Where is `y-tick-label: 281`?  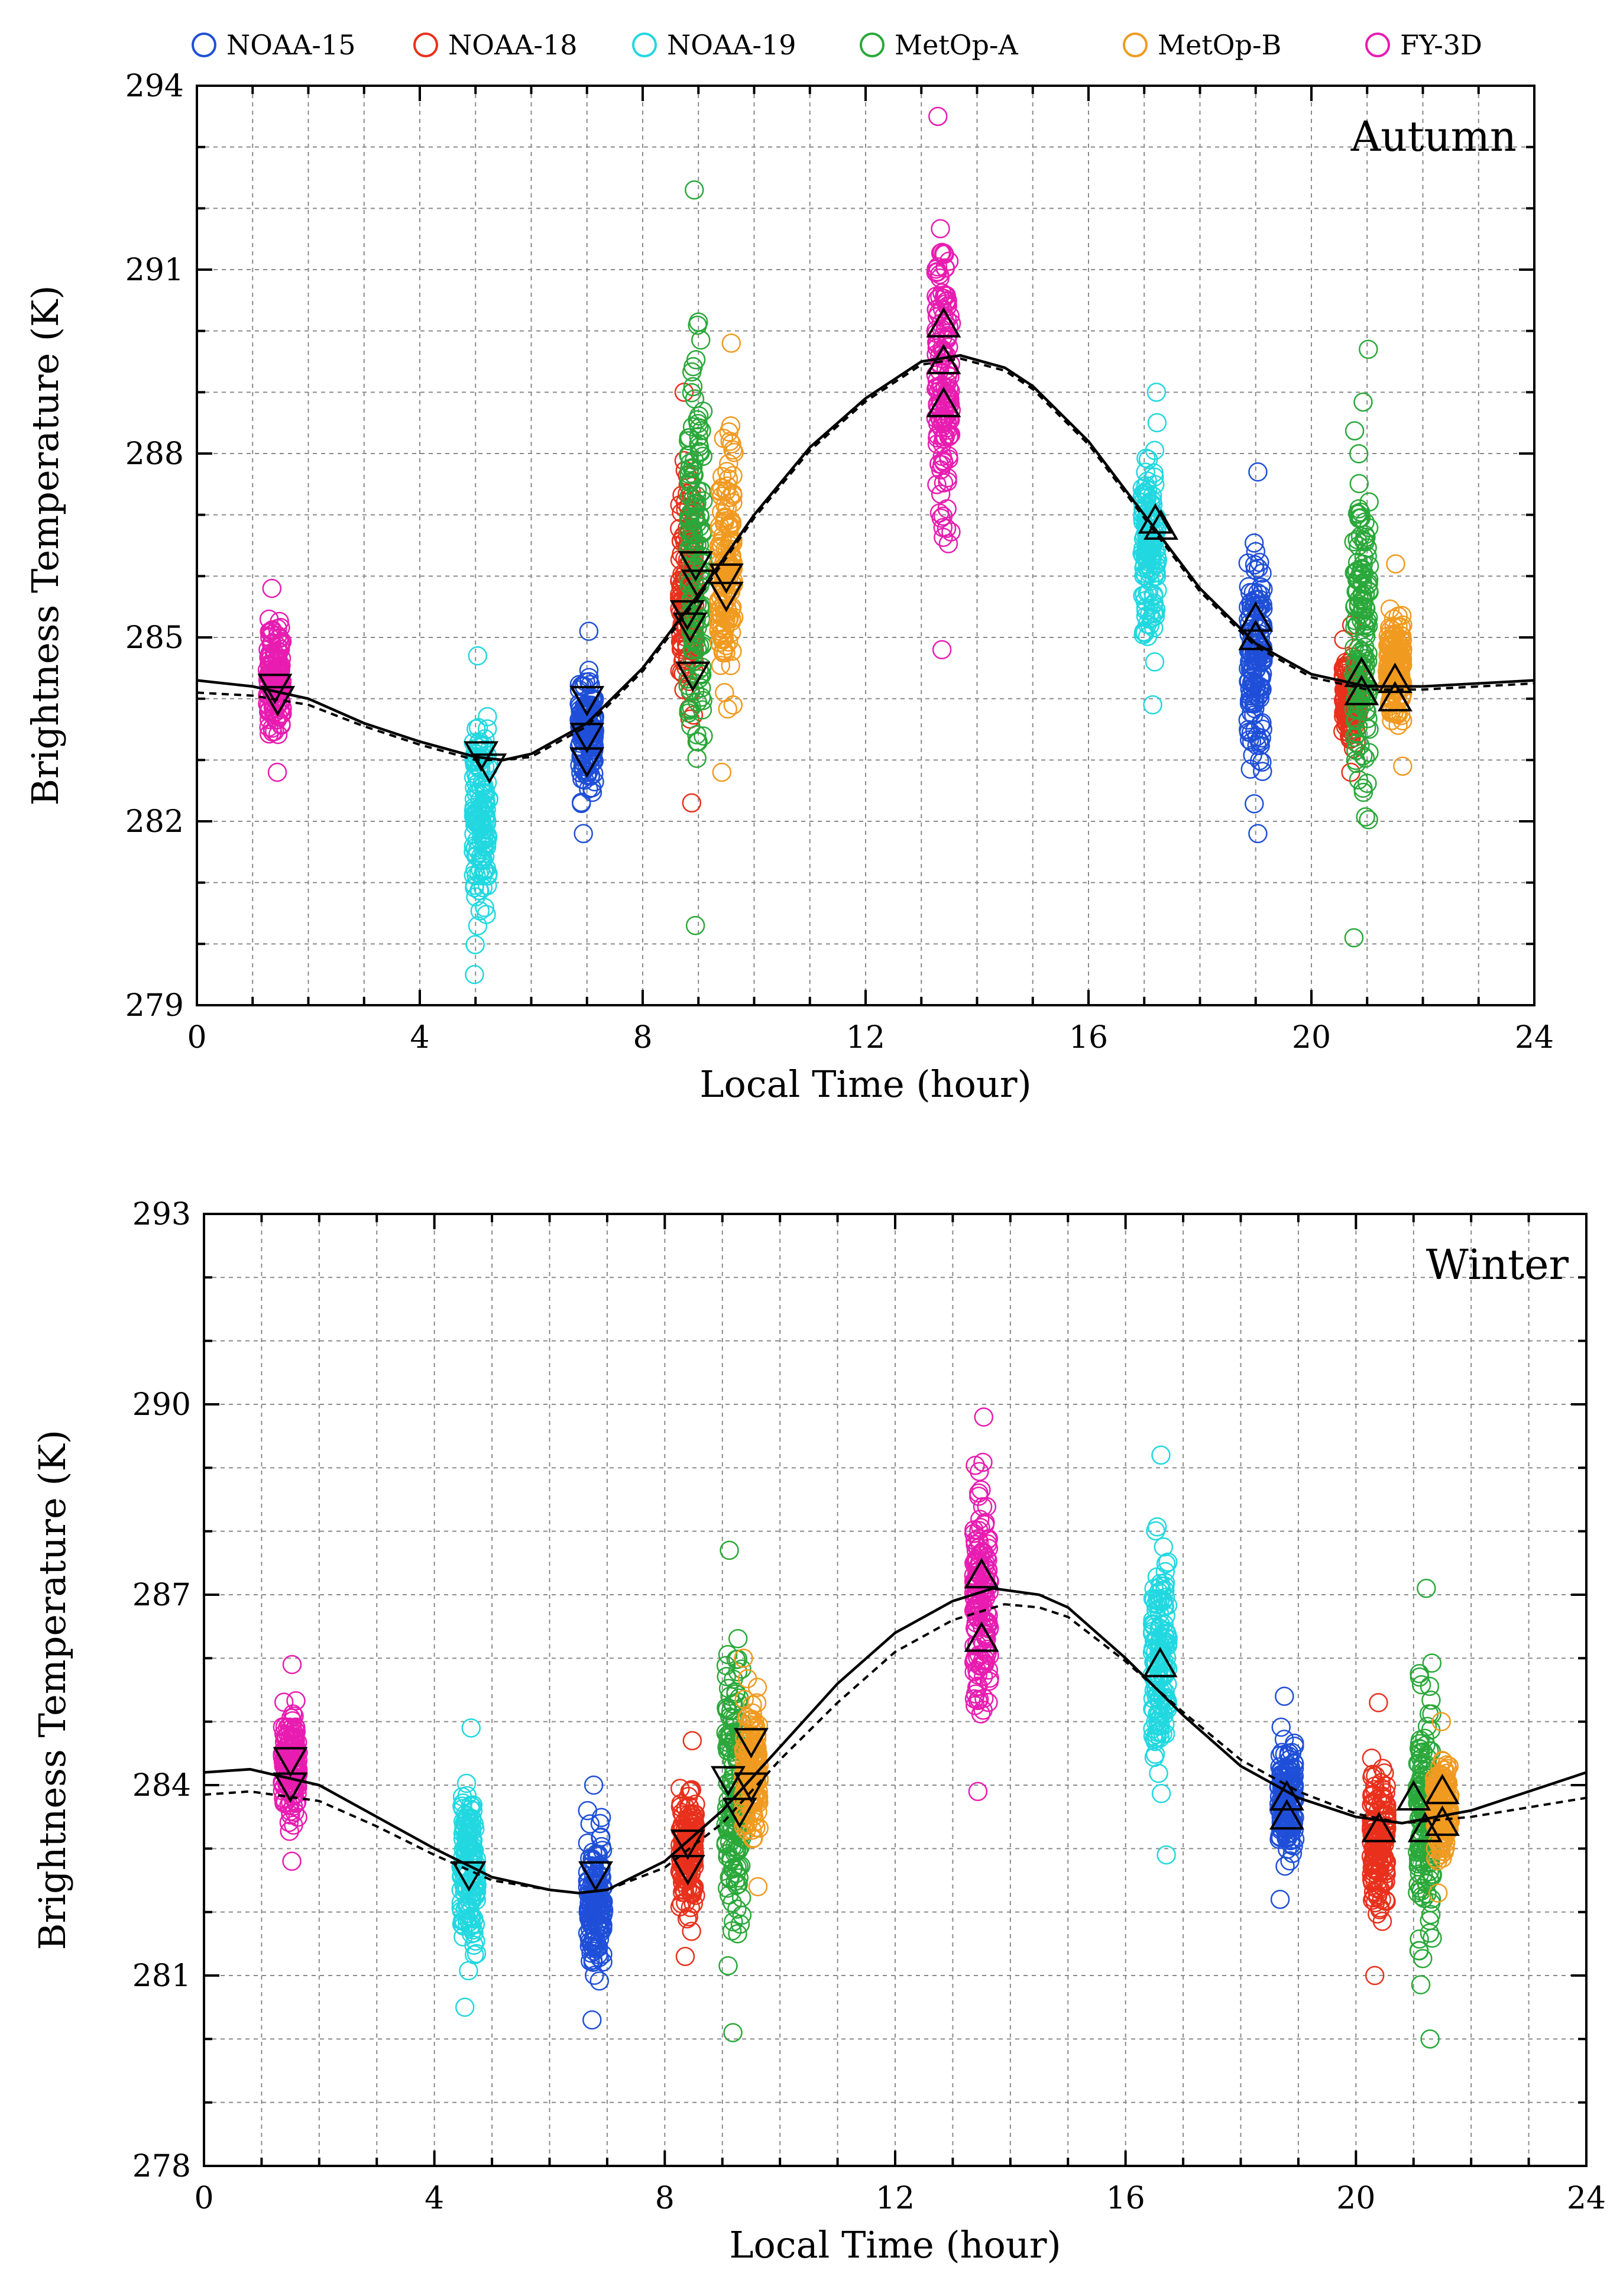
y-tick-label: 281 is located at coordinates (161, 1976).